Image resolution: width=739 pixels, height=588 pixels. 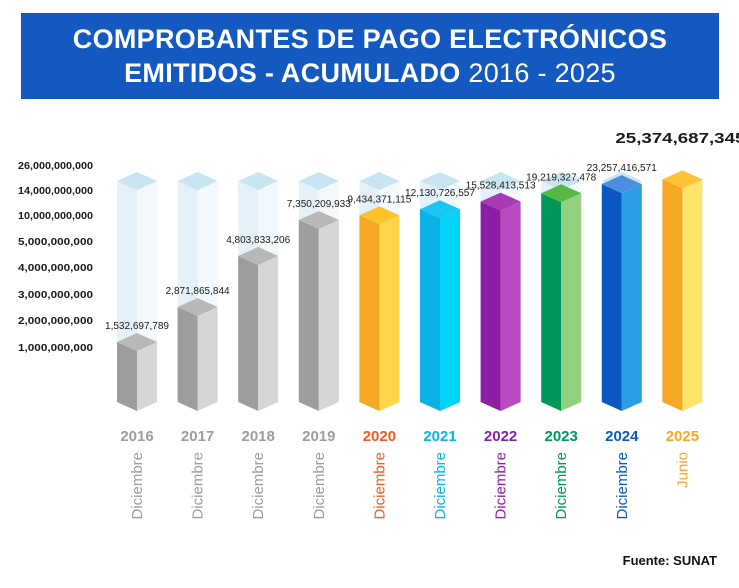 What do you see at coordinates (56, 321) in the screenshot?
I see `y-tick-label: 2,000,000,000` at bounding box center [56, 321].